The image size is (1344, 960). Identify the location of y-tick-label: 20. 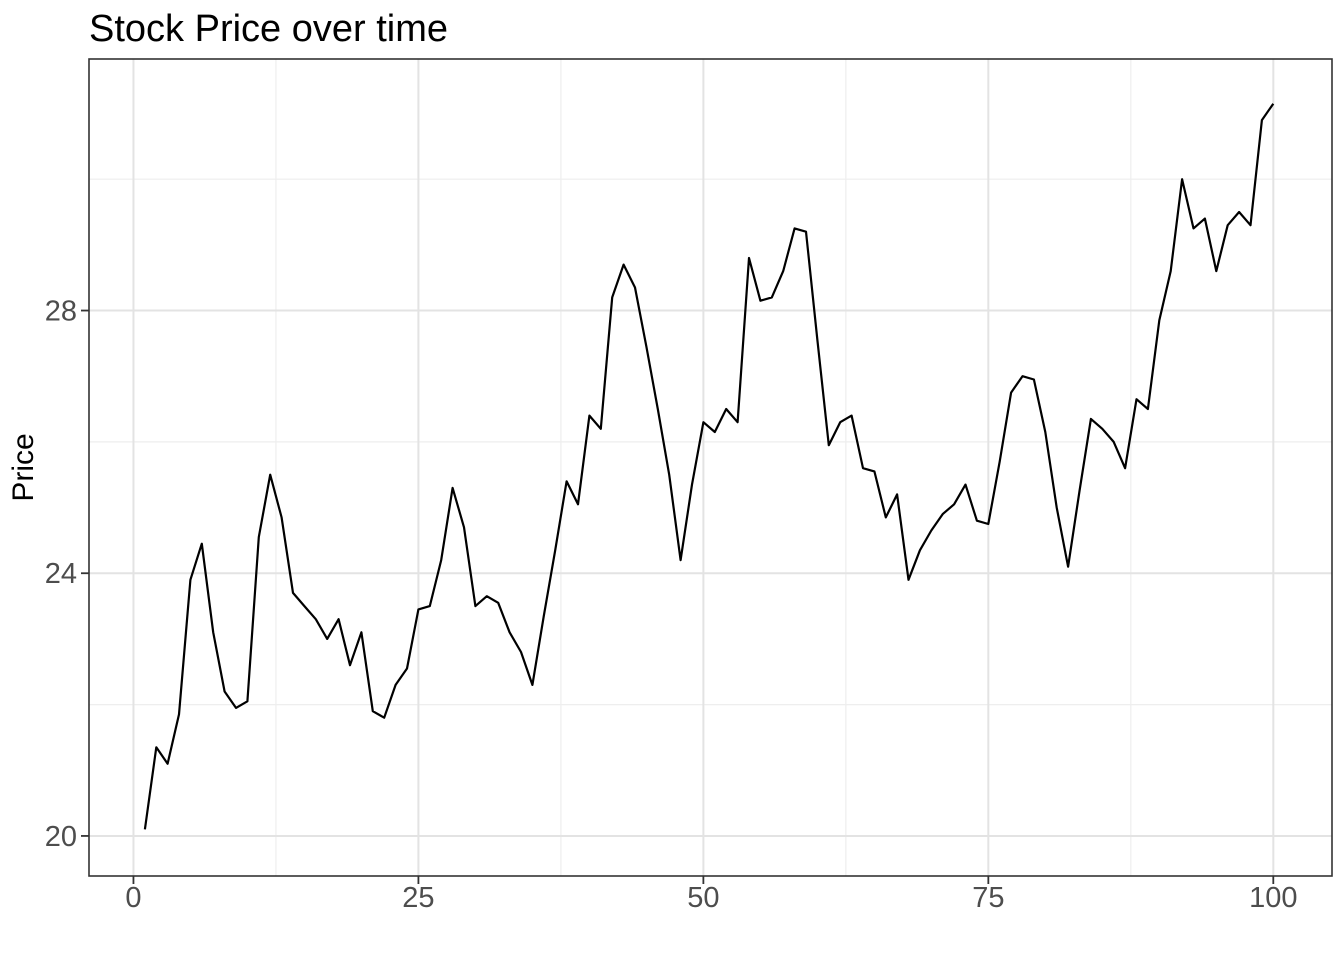
(61, 837).